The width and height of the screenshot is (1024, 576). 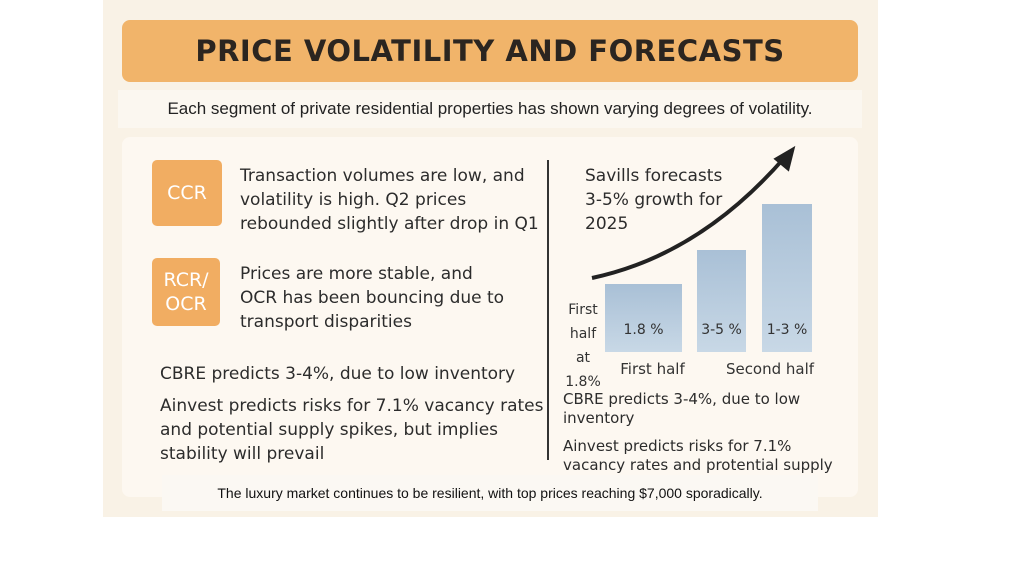 I want to click on axis-label: First half, so click(x=652, y=369).